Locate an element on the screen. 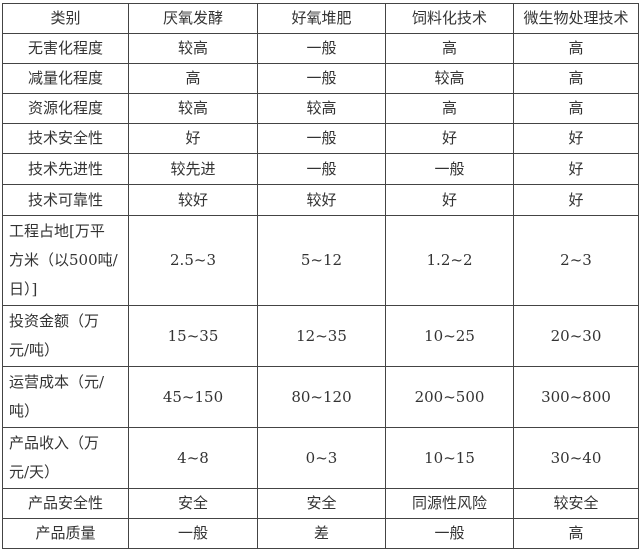 The image size is (640, 550). table-cell: 1.2~2 is located at coordinates (449, 260).